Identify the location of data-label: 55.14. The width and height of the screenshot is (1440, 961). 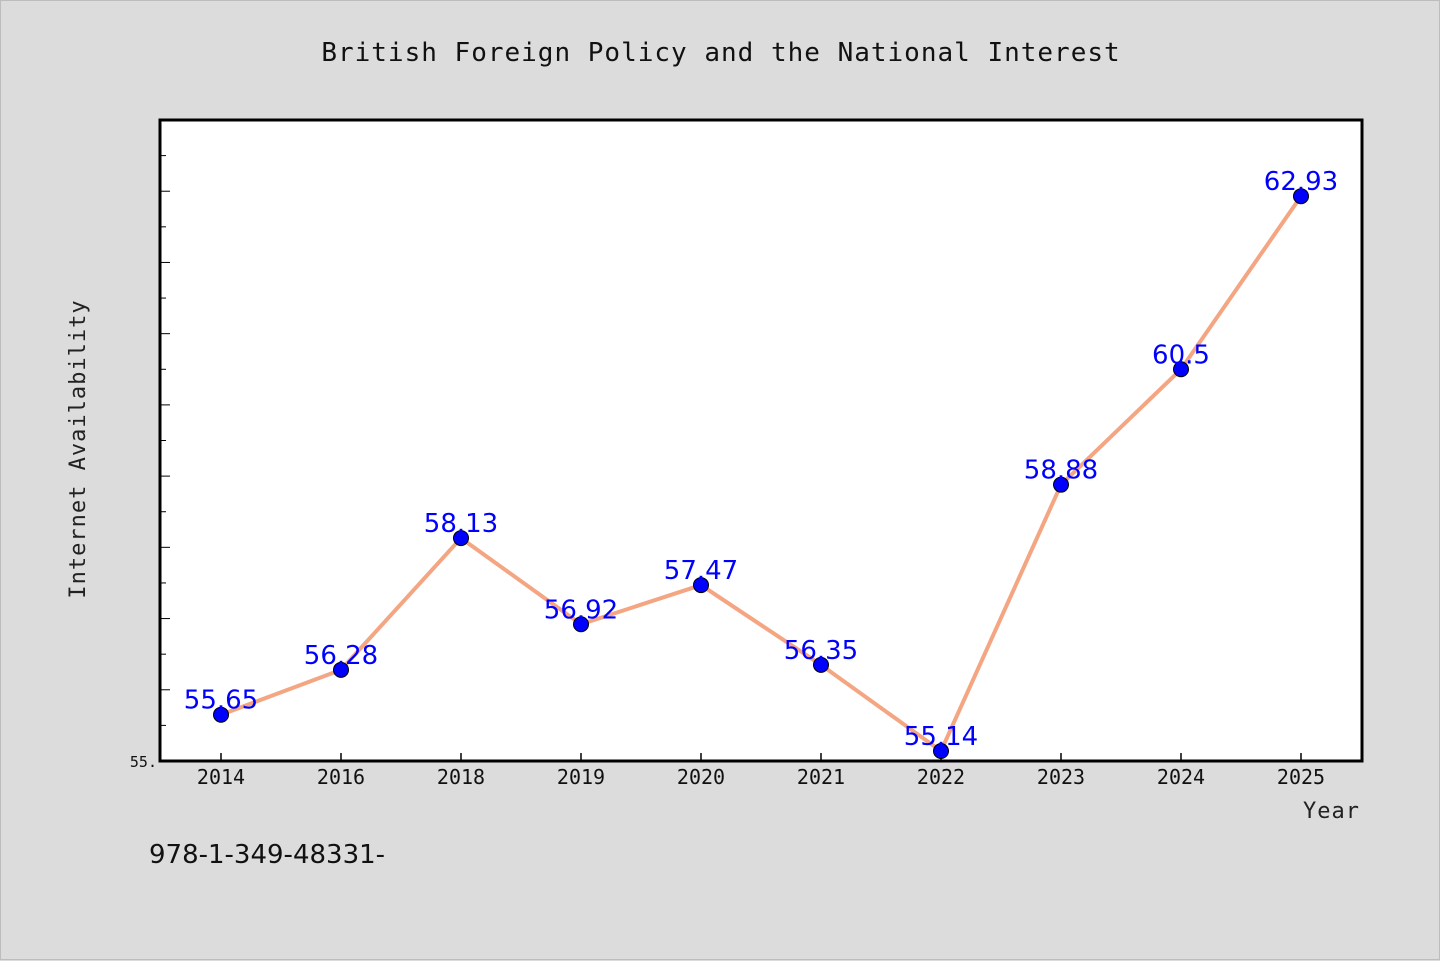
(941, 737).